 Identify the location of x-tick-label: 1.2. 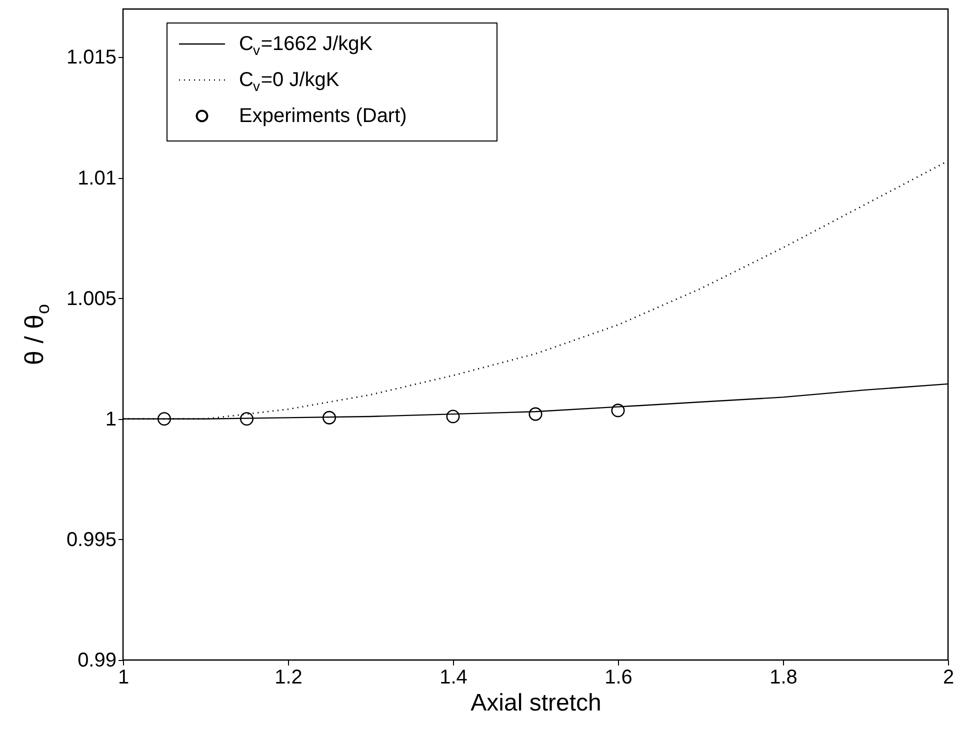
(288, 677).